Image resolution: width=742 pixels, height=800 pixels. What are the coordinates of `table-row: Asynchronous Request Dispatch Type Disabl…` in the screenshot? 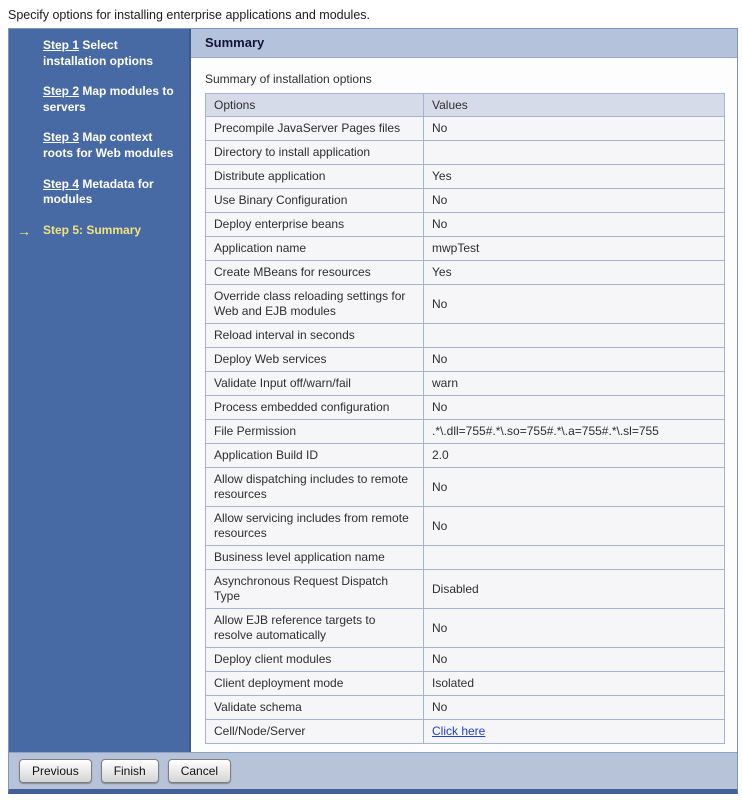 It's located at (465, 589).